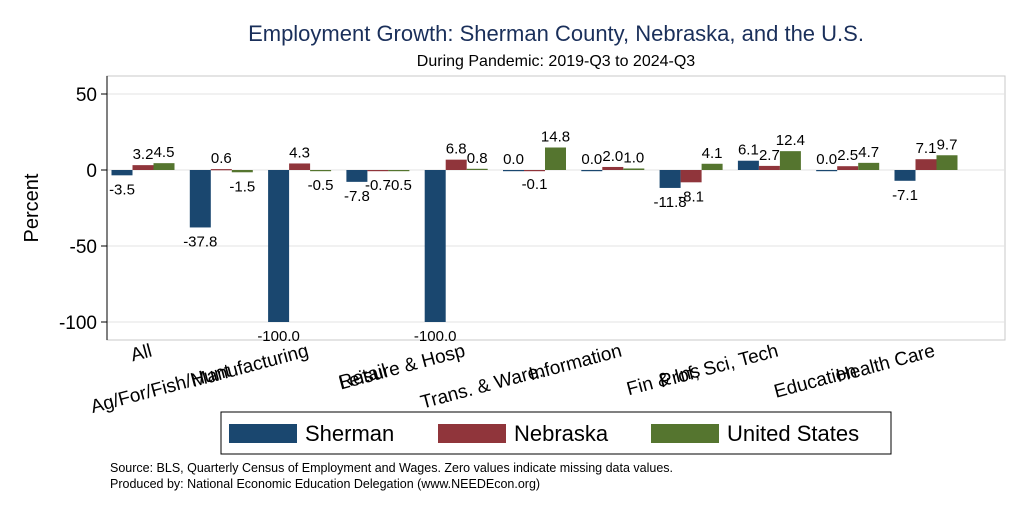  What do you see at coordinates (164, 152) in the screenshot?
I see `data-label: 4.5` at bounding box center [164, 152].